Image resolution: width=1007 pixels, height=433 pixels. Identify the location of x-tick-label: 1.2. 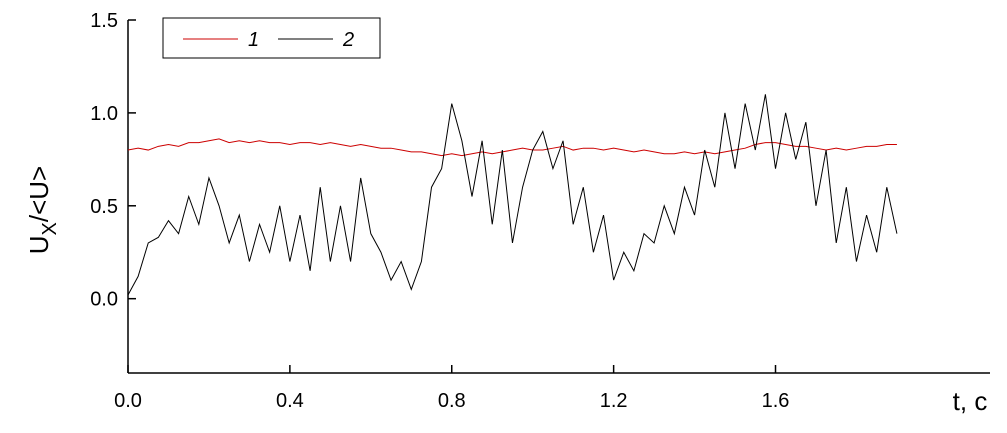
(614, 401).